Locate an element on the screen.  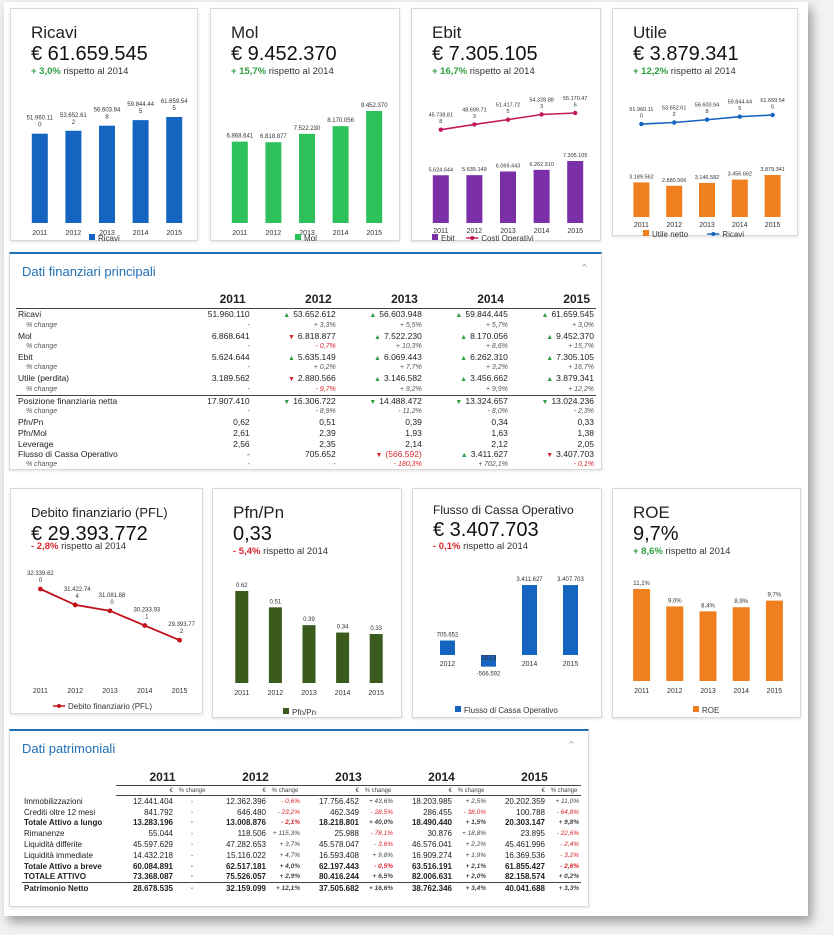
tick-label: 2011 is located at coordinates (641, 691).